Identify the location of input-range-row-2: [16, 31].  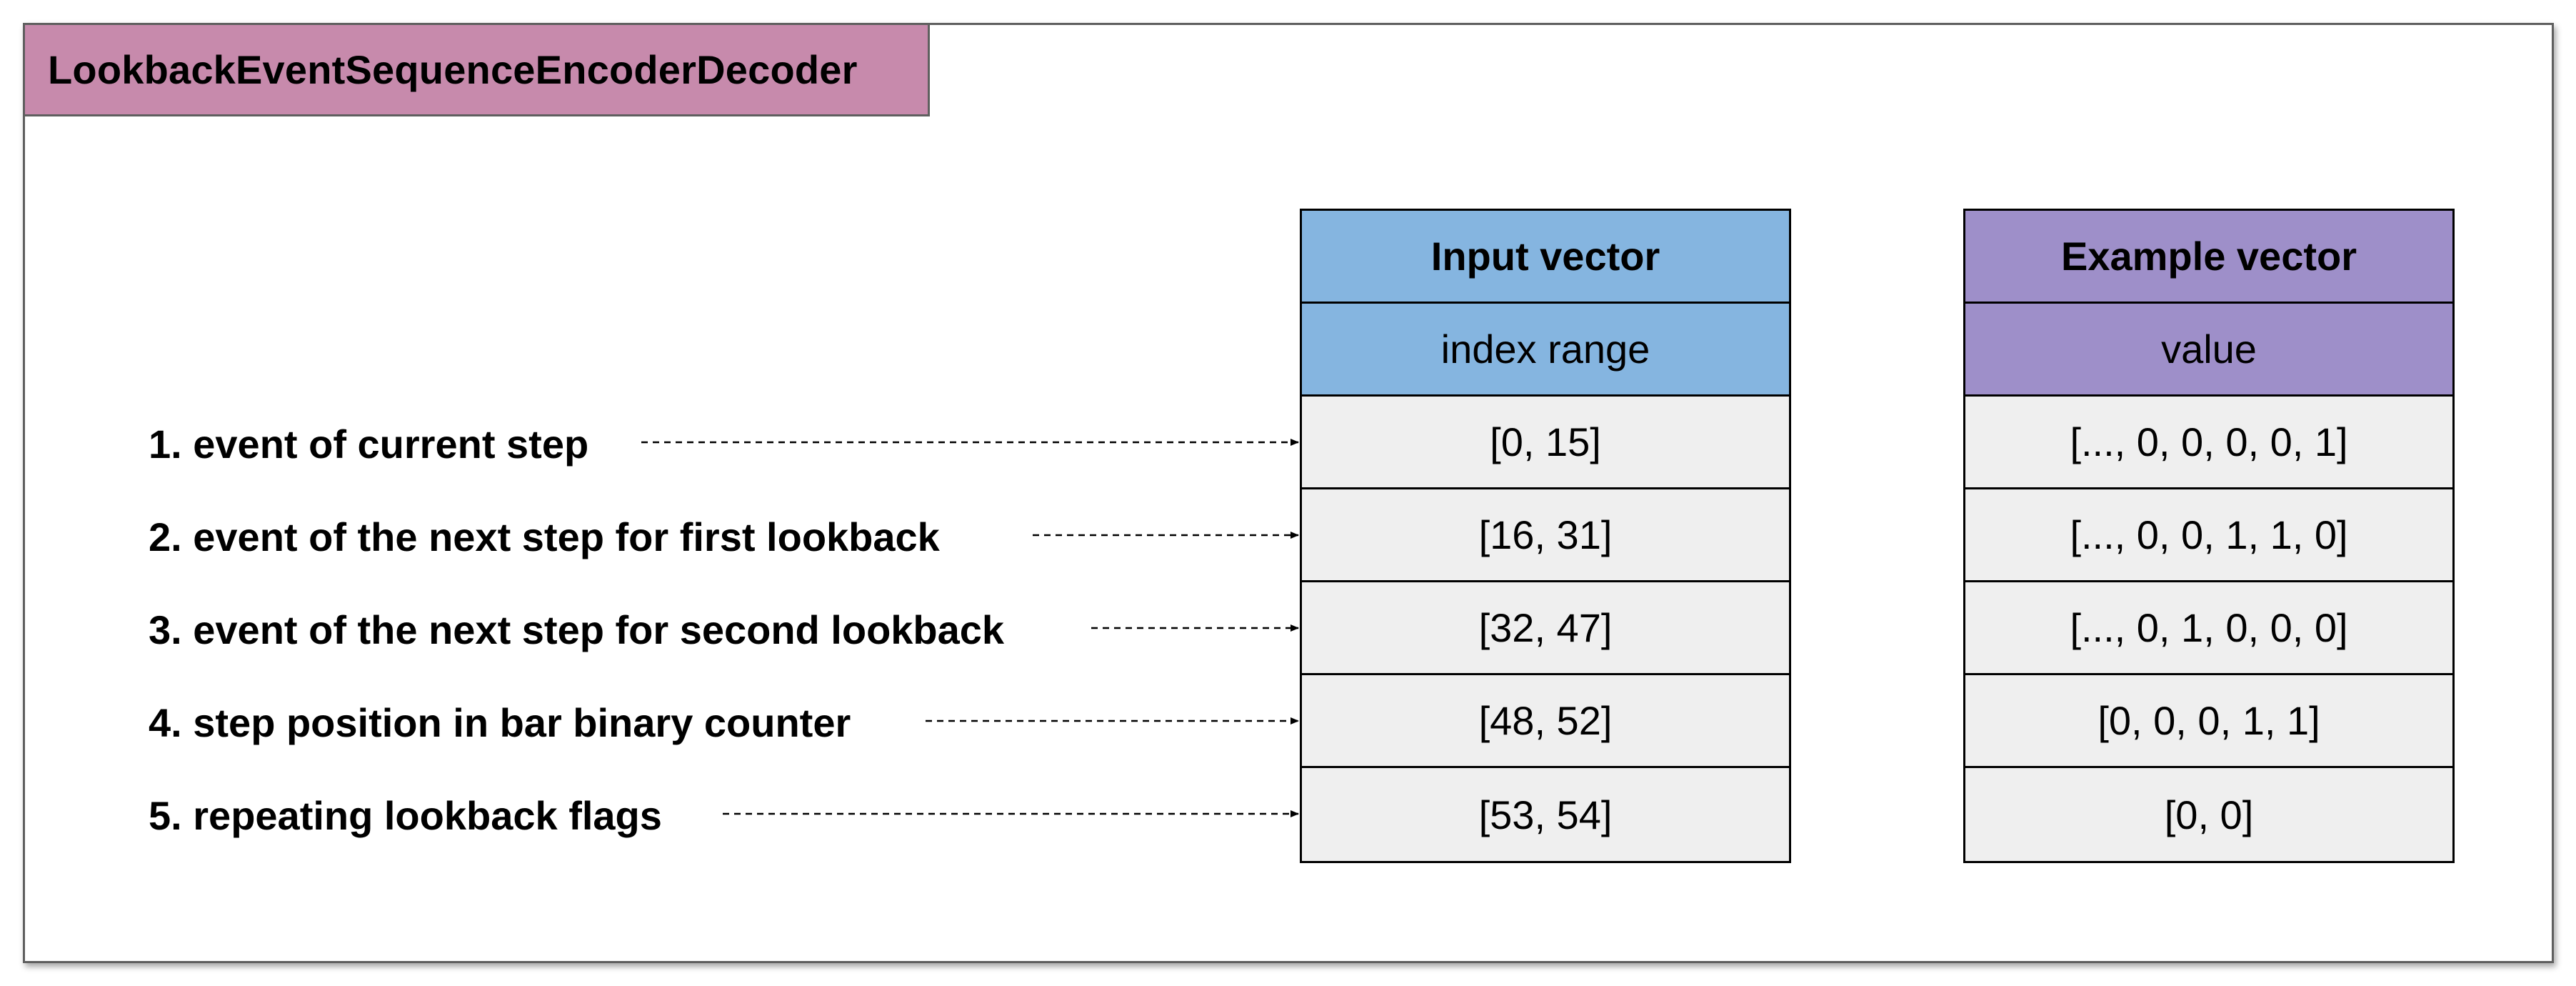
(1545, 535).